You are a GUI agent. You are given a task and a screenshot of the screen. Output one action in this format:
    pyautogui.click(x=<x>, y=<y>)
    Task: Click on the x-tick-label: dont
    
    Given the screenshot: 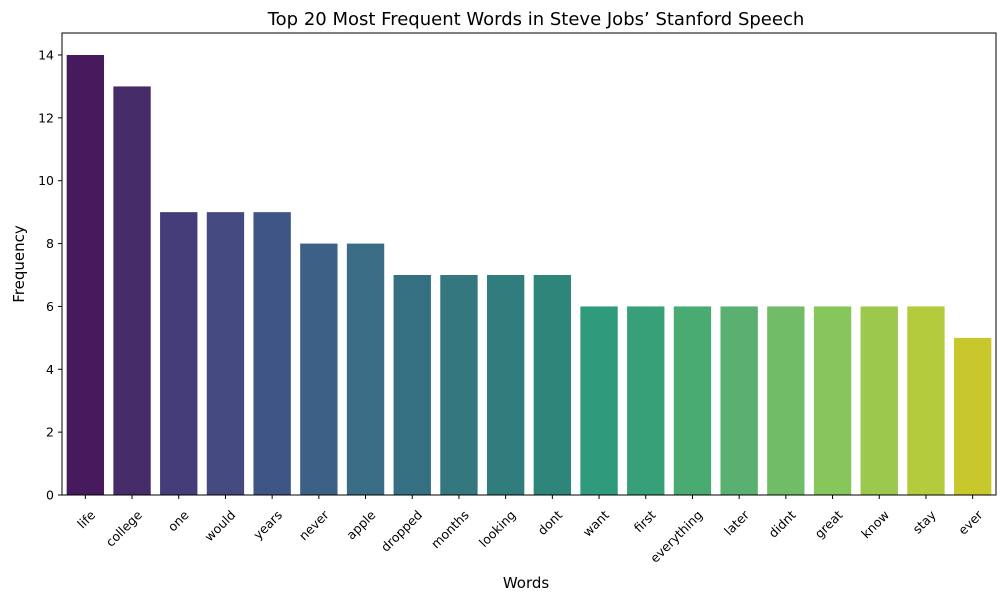 What is the action you would take?
    pyautogui.click(x=550, y=522)
    